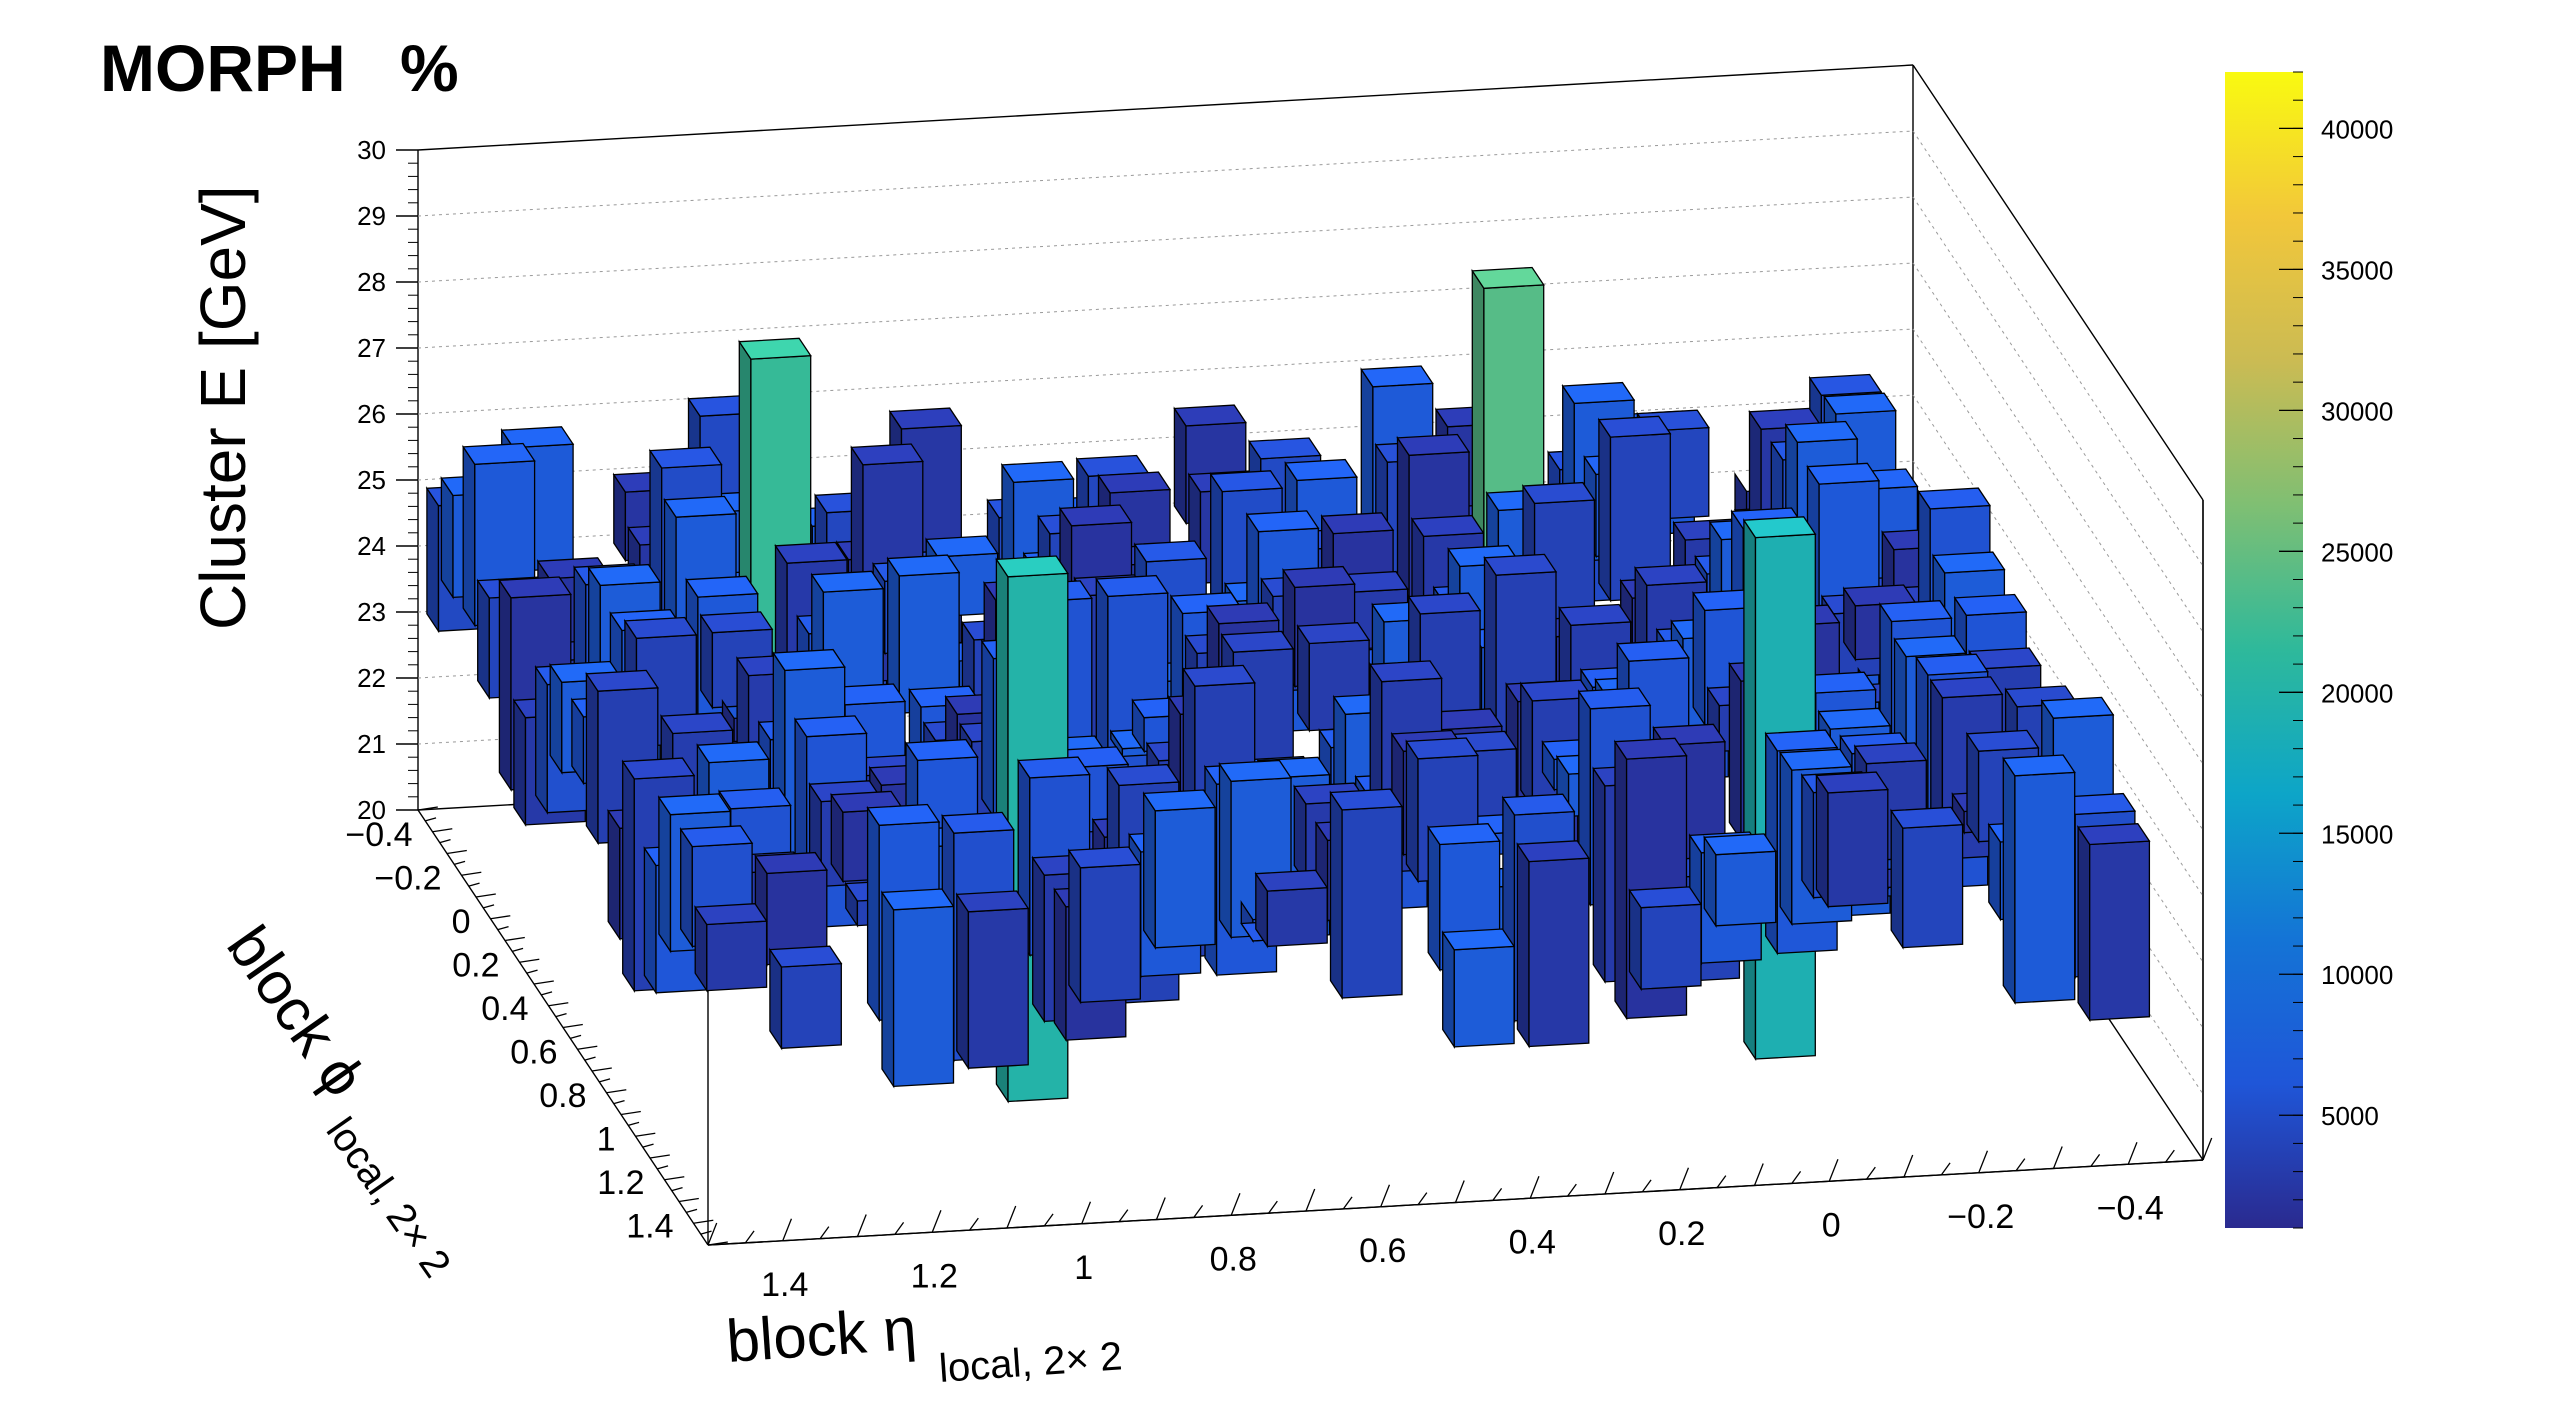  Describe the element at coordinates (388, 1198) in the screenshot. I see `y-axis-label-subscript: local, 2× 2` at that location.